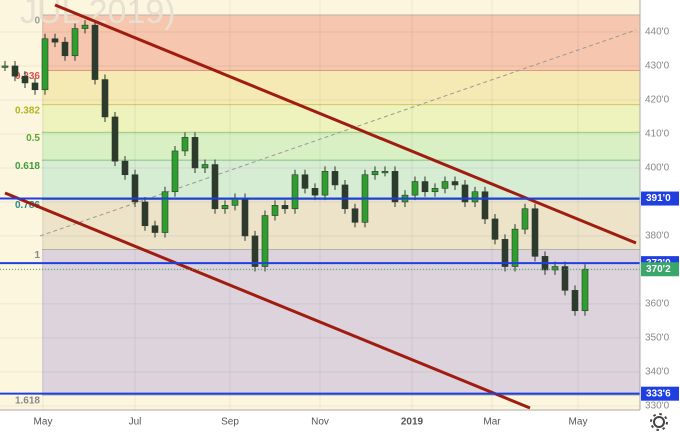  I want to click on y-tick-label: 330'0, so click(657, 406).